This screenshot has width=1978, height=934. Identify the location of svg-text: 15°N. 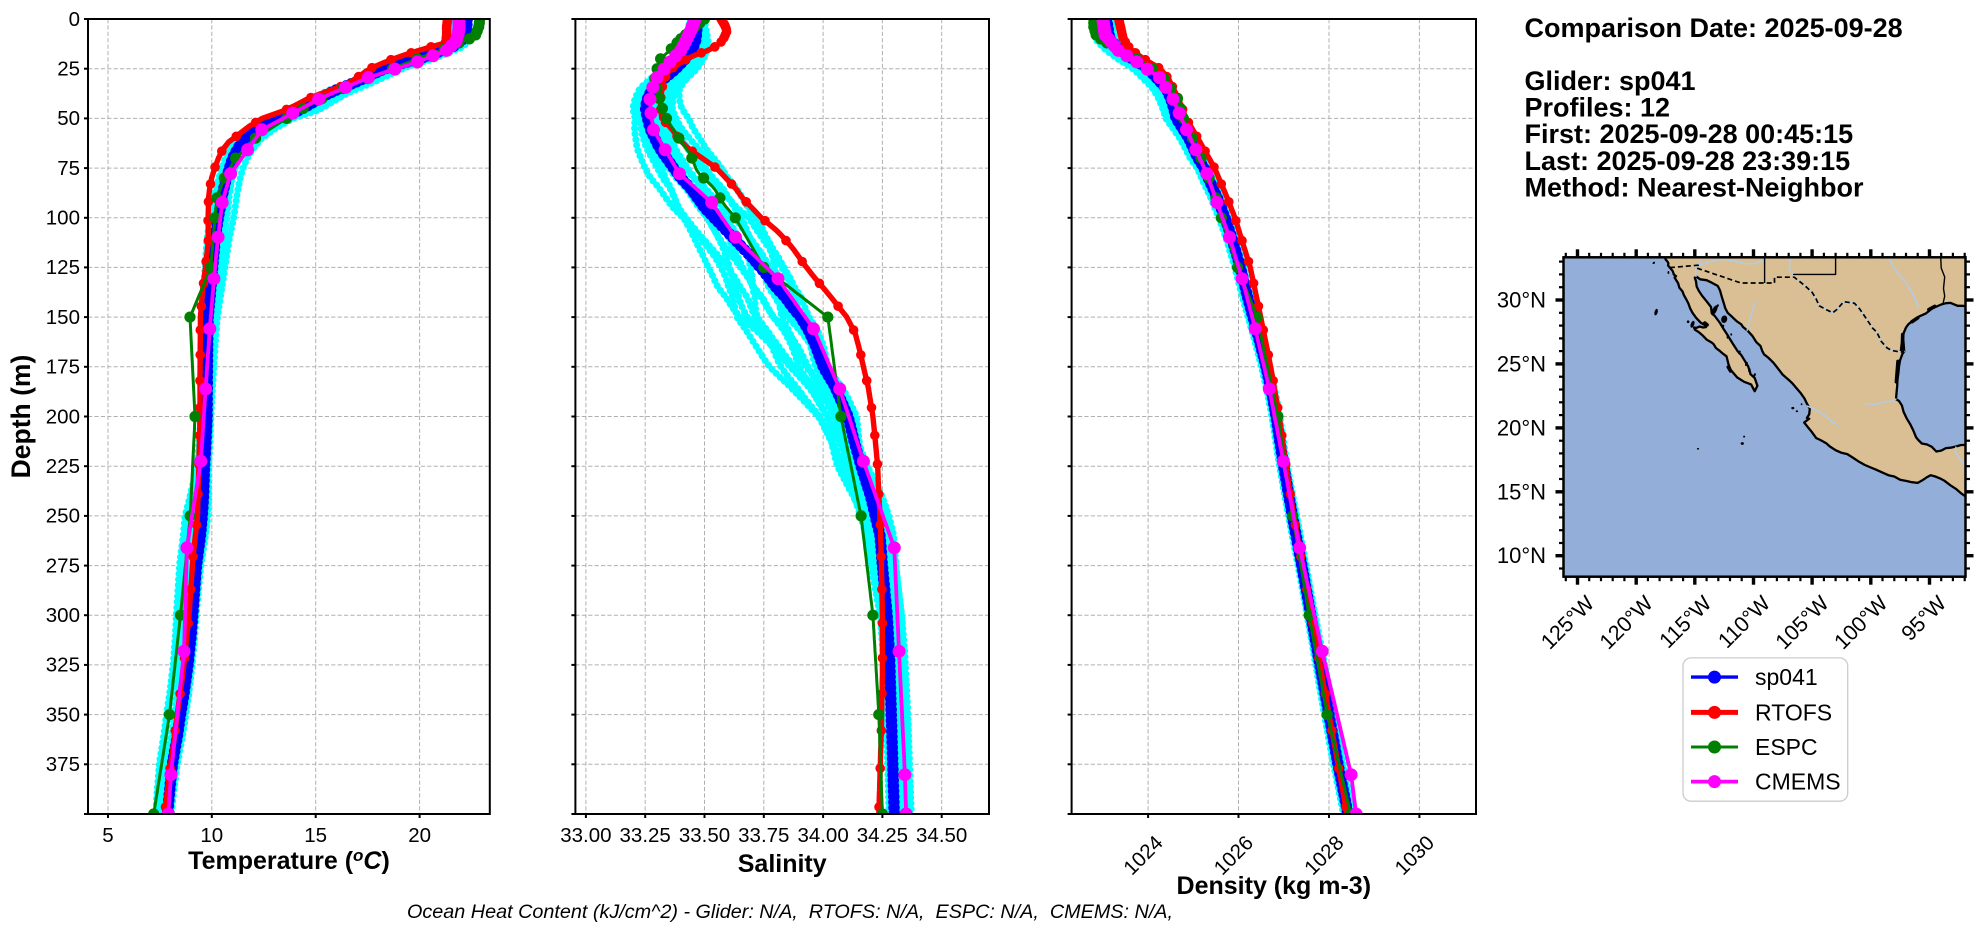
(1521, 491).